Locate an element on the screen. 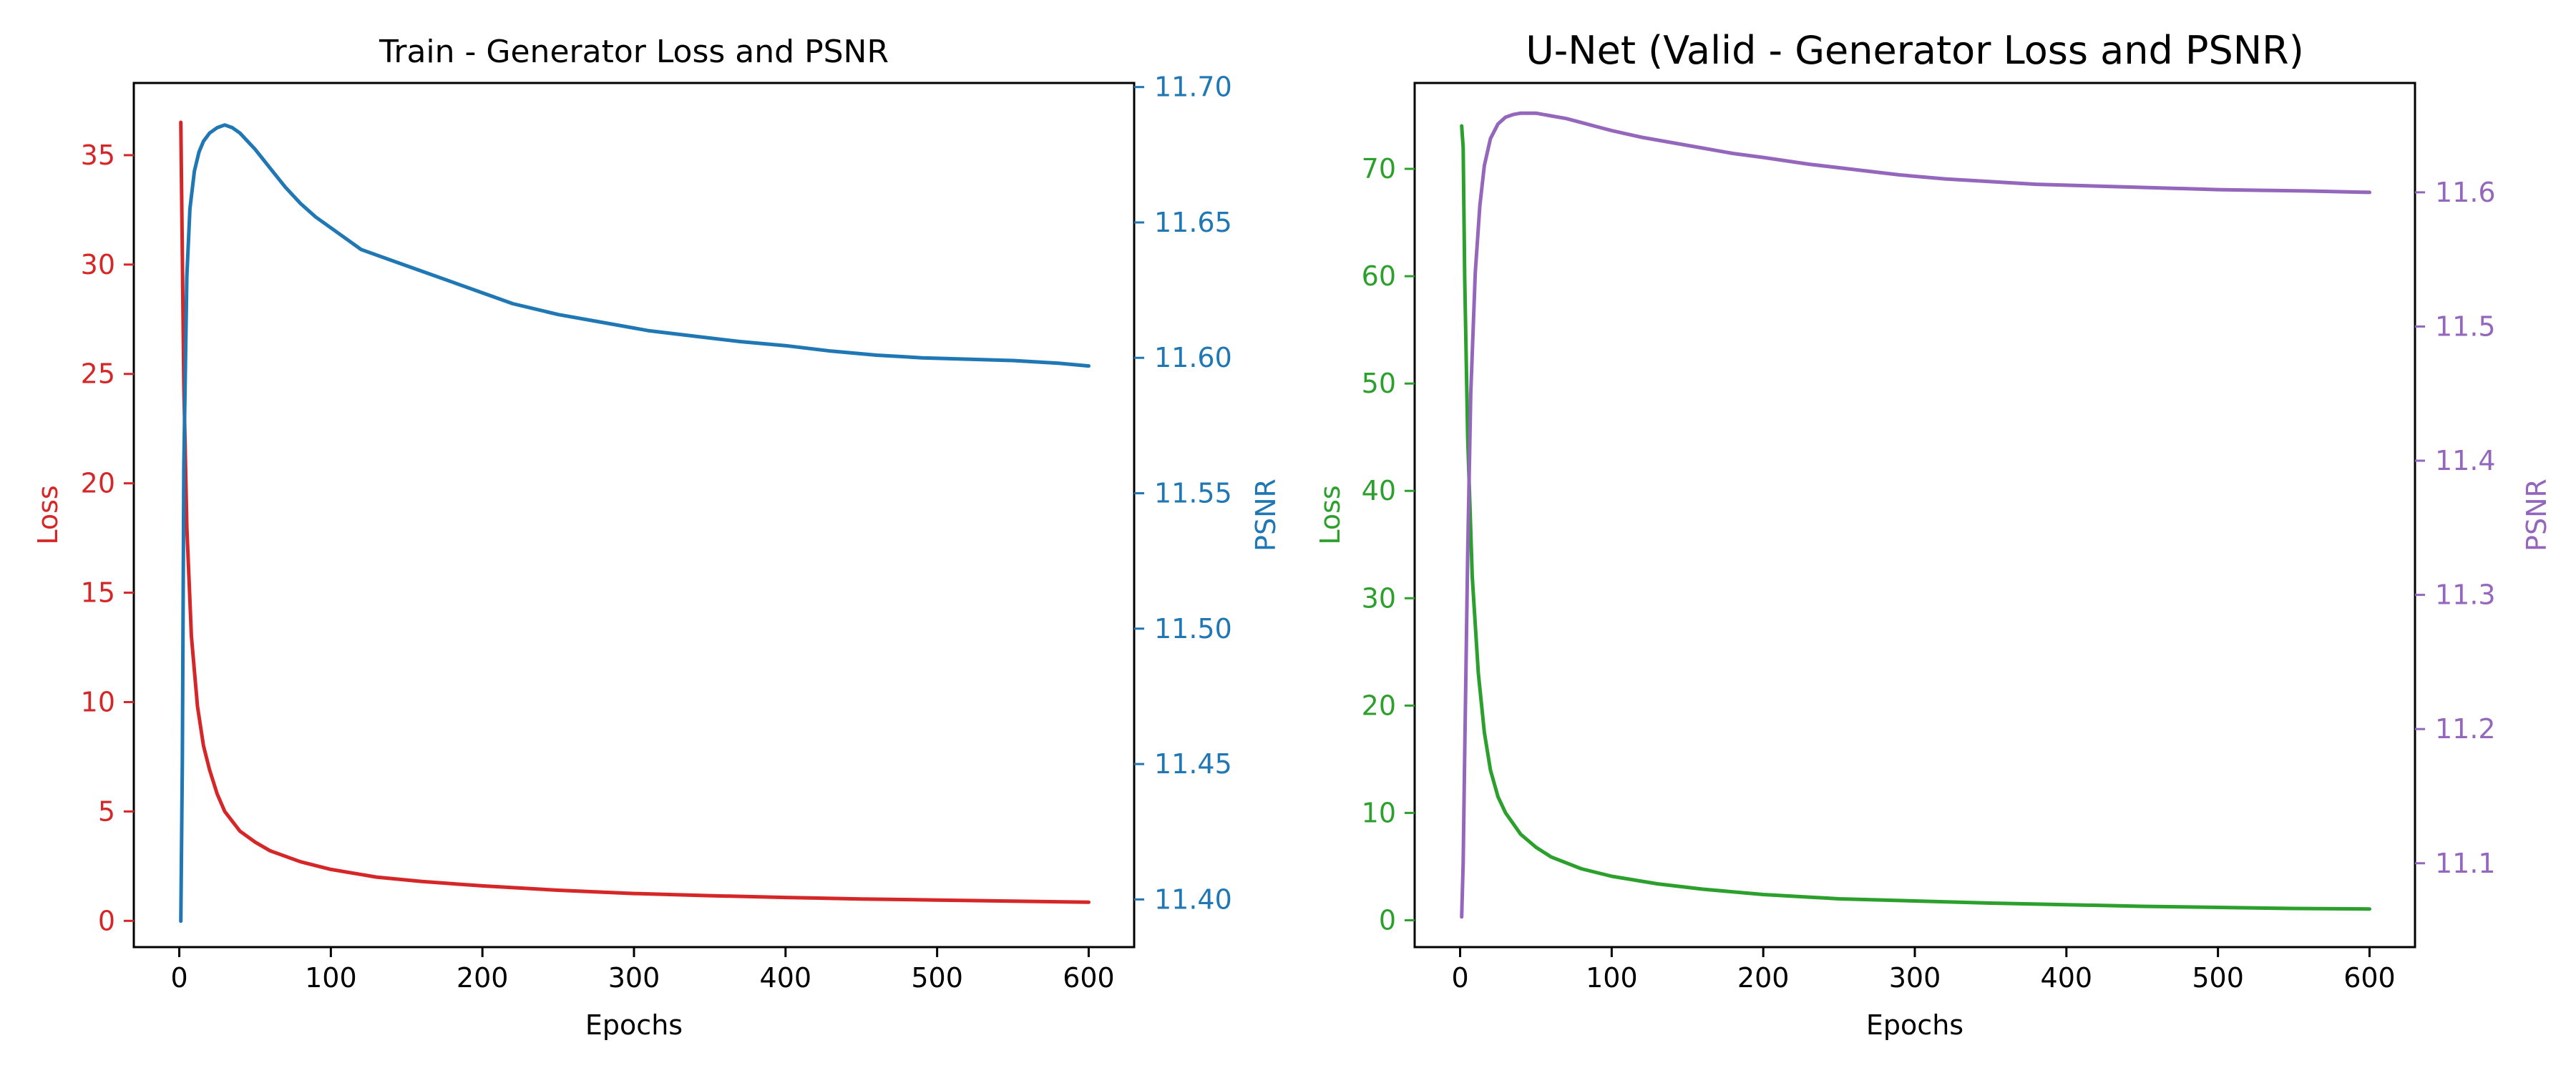 This screenshot has width=2576, height=1073. y-tick-label: 25 is located at coordinates (98, 374).